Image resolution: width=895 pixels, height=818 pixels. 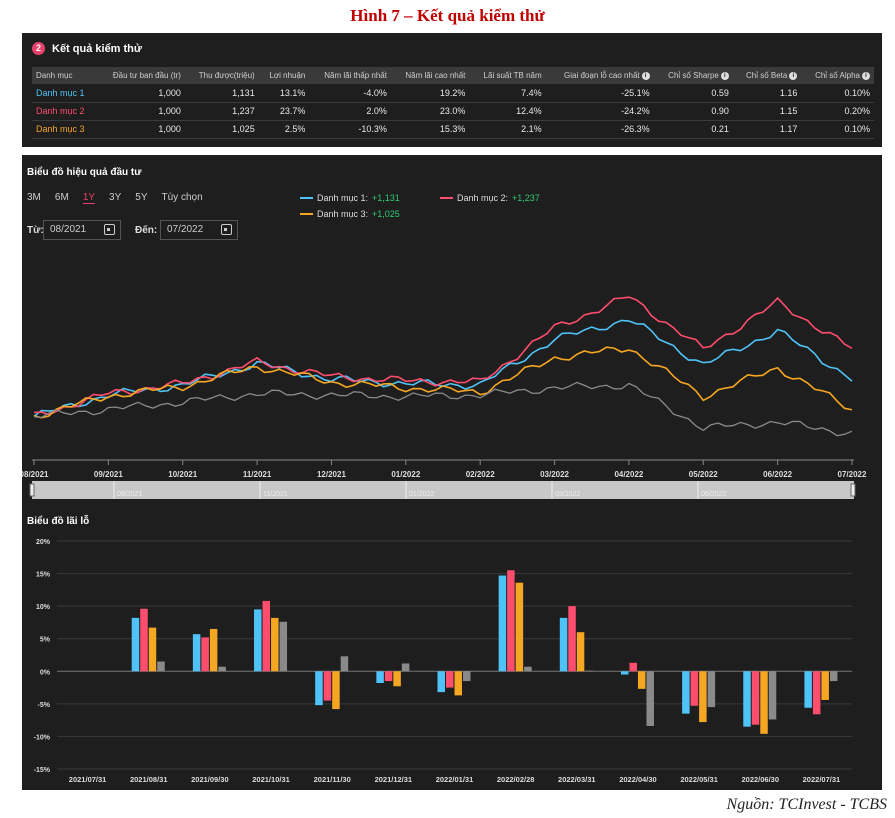 What do you see at coordinates (355, 75) in the screenshot?
I see `header-label: Năm lãi thấp nhất` at bounding box center [355, 75].